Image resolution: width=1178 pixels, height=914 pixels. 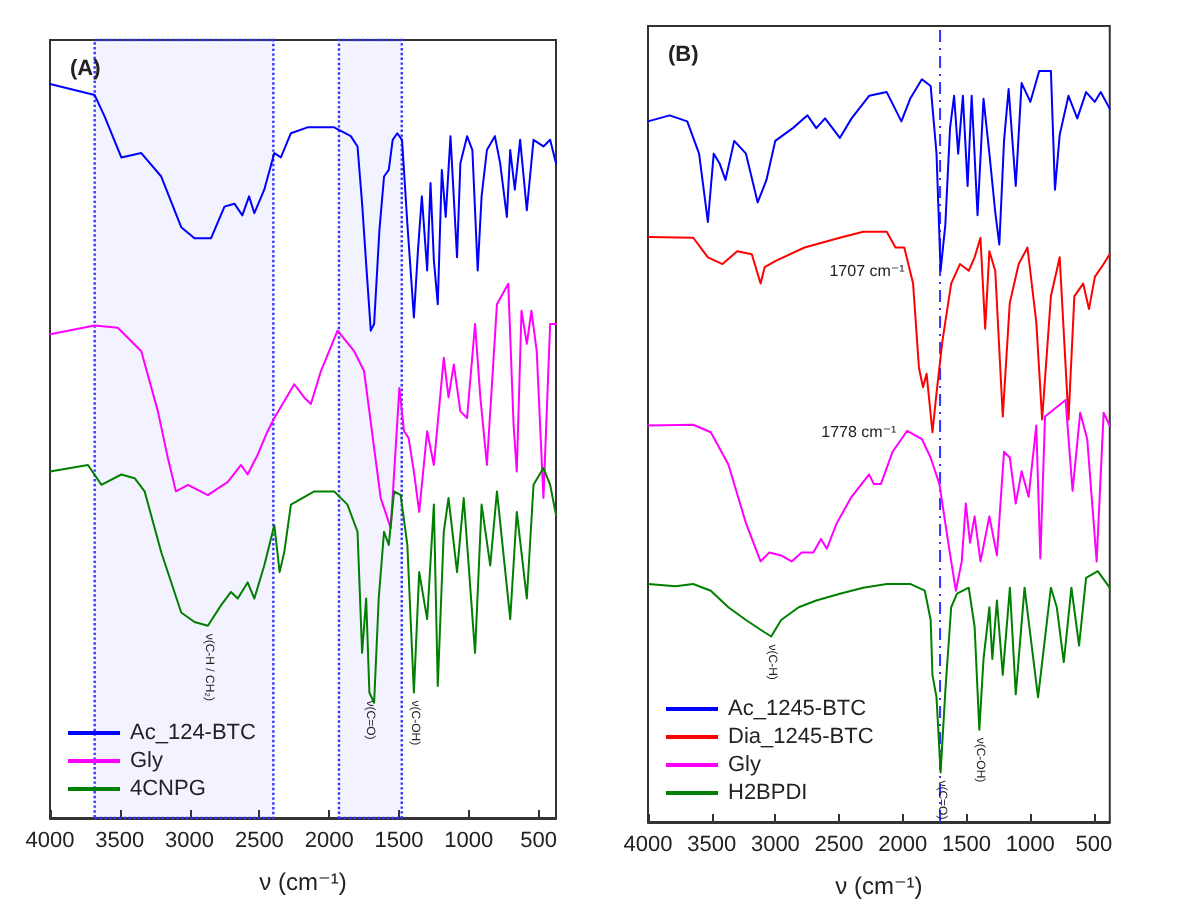 I want to click on chart-title: (A), so click(x=86, y=69).